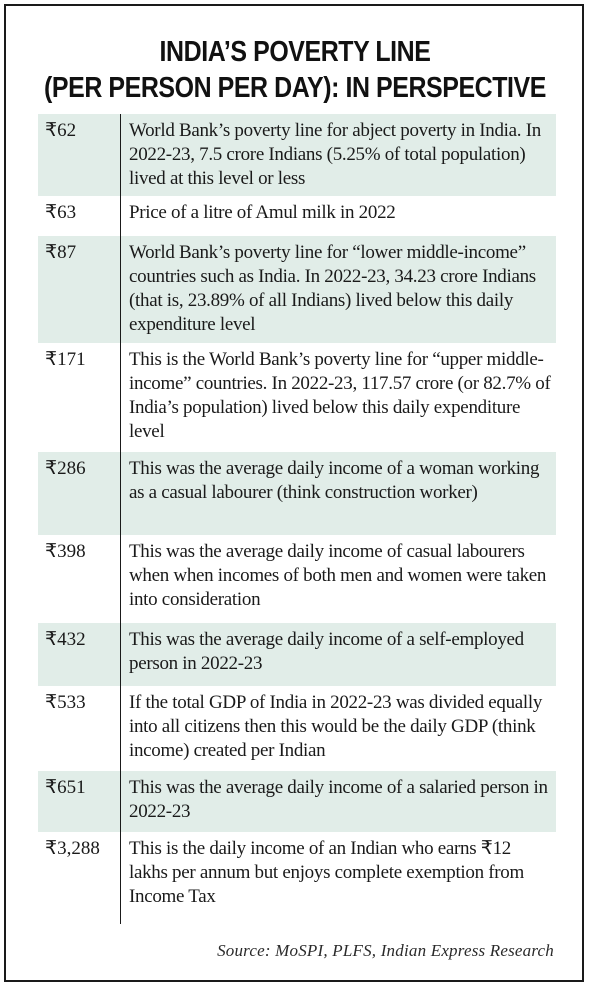 Image resolution: width=590 pixels, height=987 pixels. What do you see at coordinates (65, 468) in the screenshot?
I see `row-price: ₹286` at bounding box center [65, 468].